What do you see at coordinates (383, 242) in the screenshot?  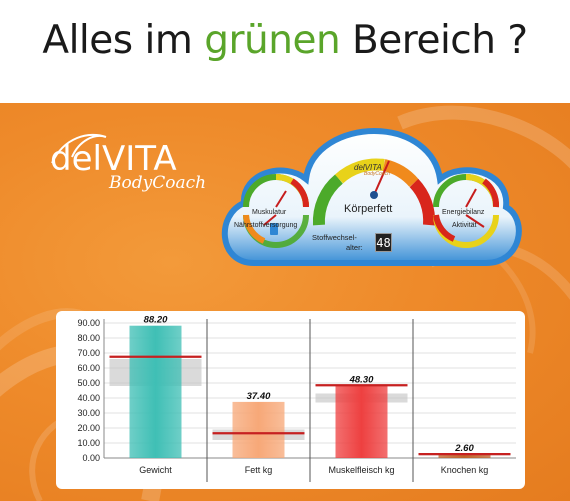 I see `metabolic-age-display: 48` at bounding box center [383, 242].